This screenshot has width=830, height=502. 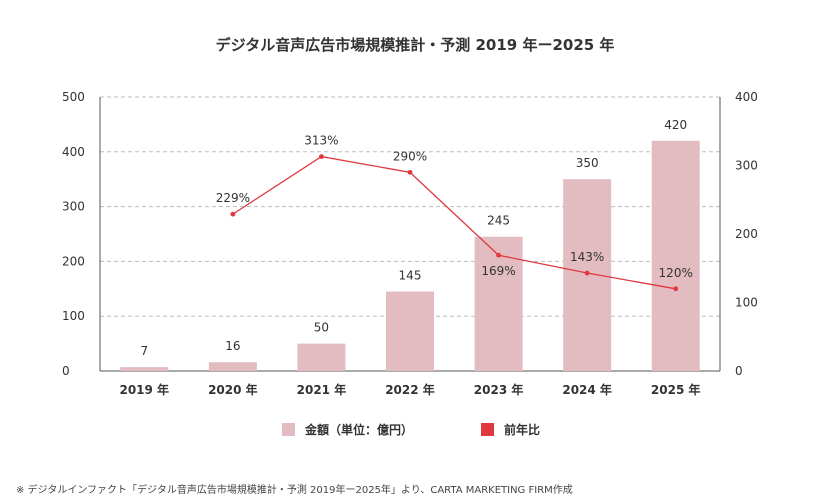 What do you see at coordinates (233, 198) in the screenshot?
I see `line-value-label: 229%` at bounding box center [233, 198].